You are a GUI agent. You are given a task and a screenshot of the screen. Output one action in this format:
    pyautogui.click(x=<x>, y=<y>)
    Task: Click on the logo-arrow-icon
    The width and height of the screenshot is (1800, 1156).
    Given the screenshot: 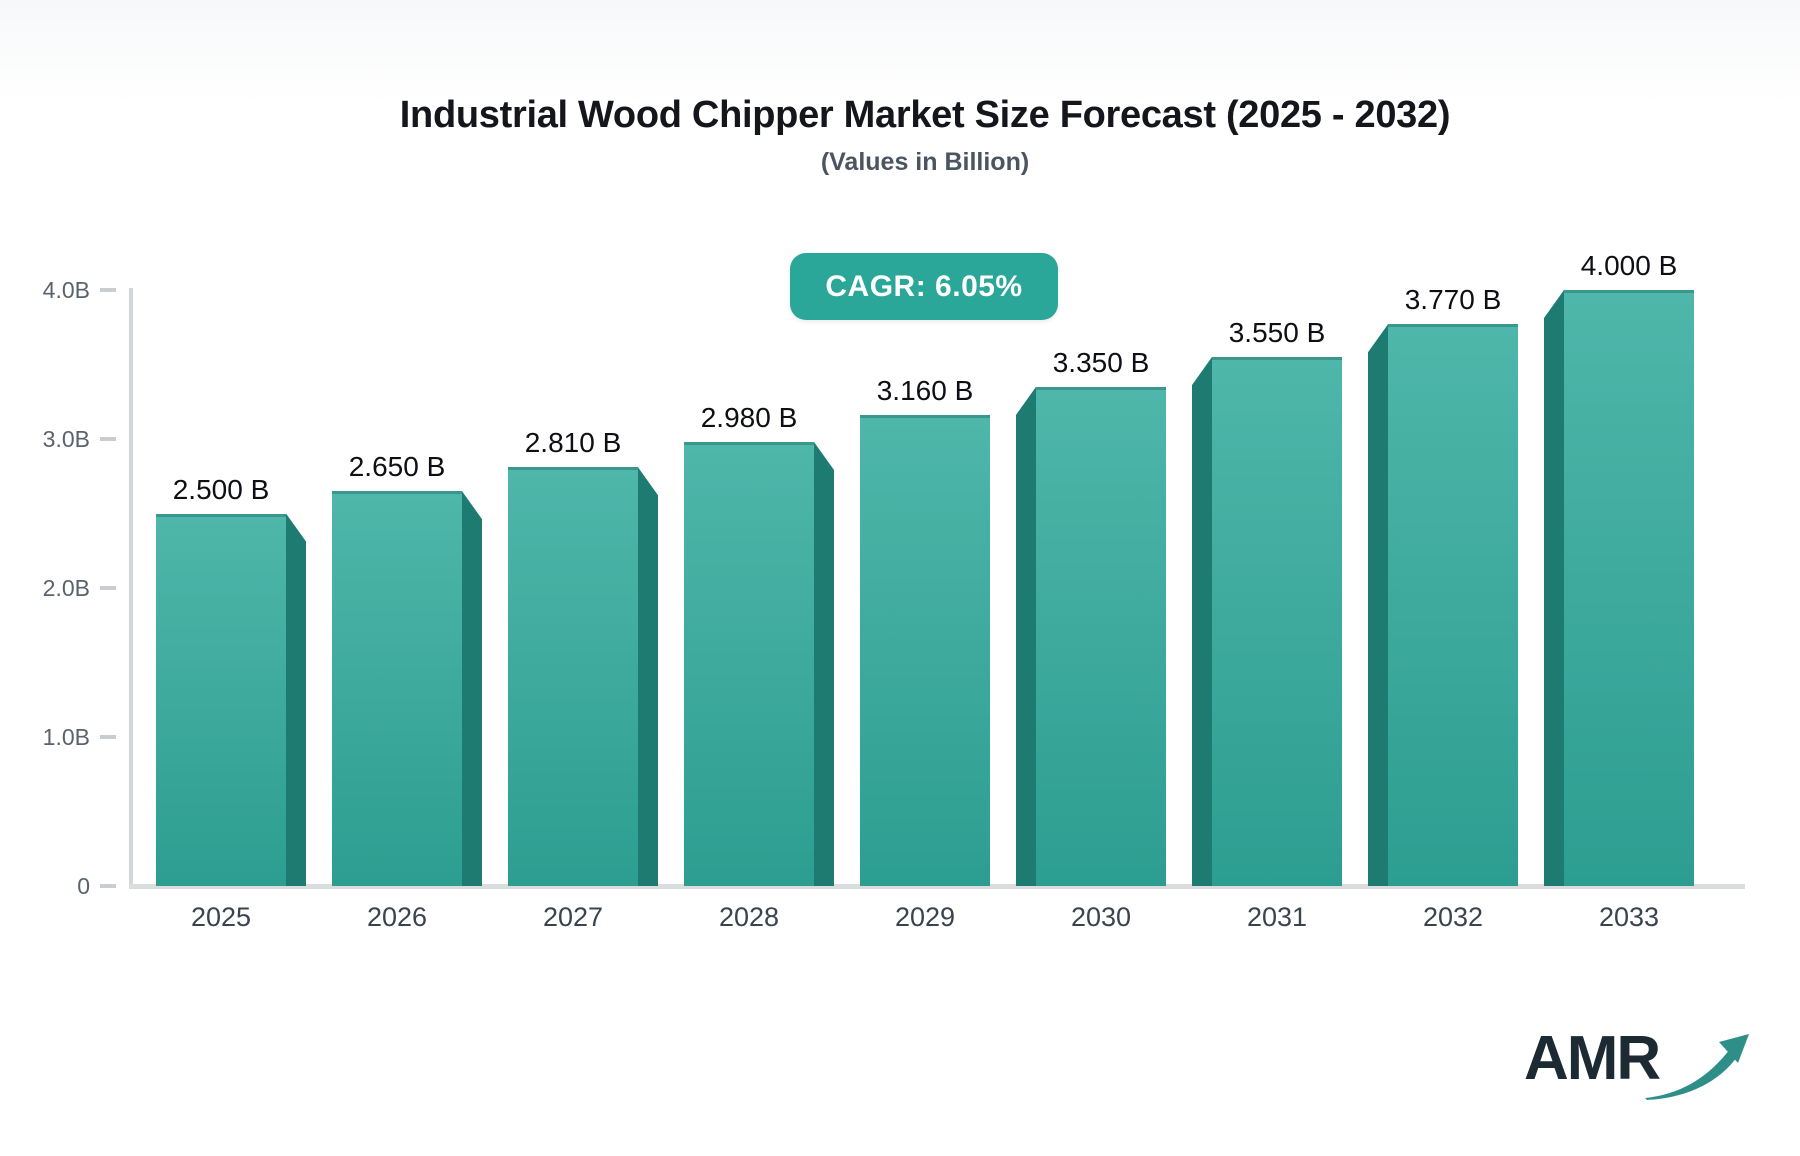 What is the action you would take?
    pyautogui.click(x=1697, y=1067)
    